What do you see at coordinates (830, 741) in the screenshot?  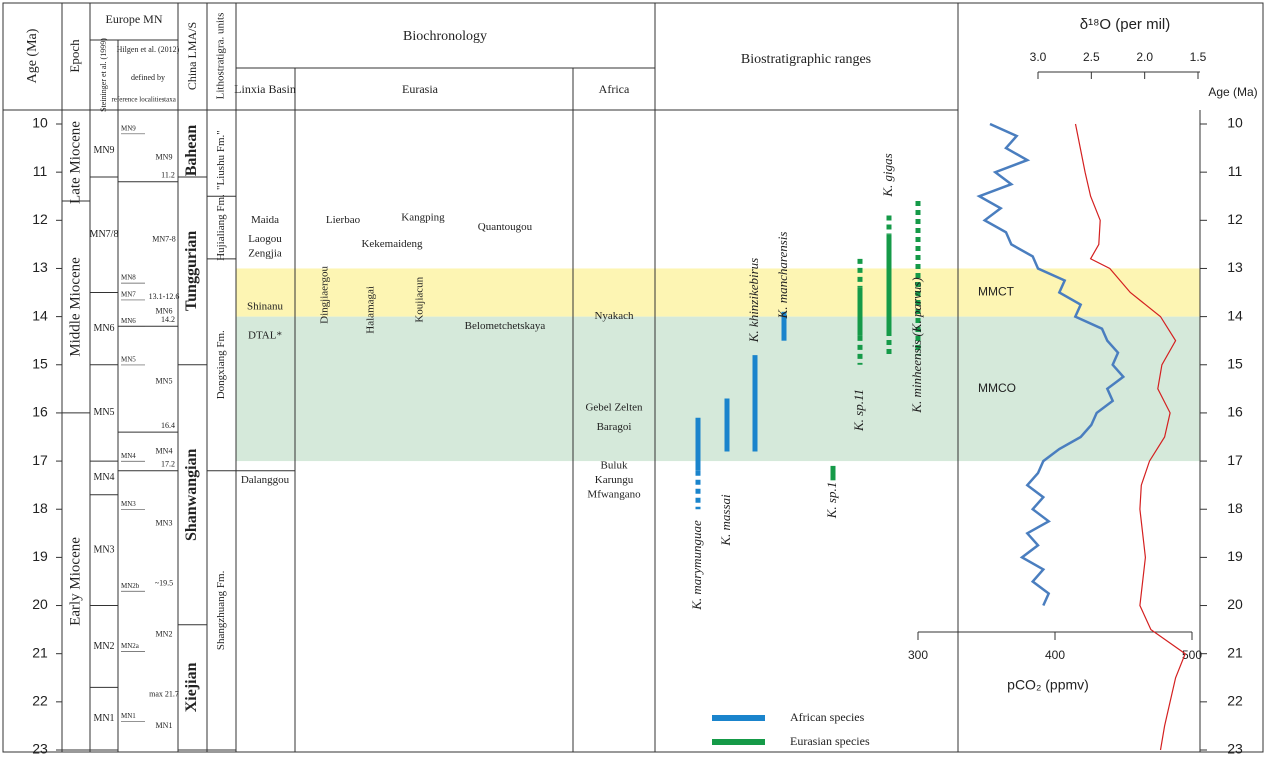 I see `legend-label: Eurasian species` at bounding box center [830, 741].